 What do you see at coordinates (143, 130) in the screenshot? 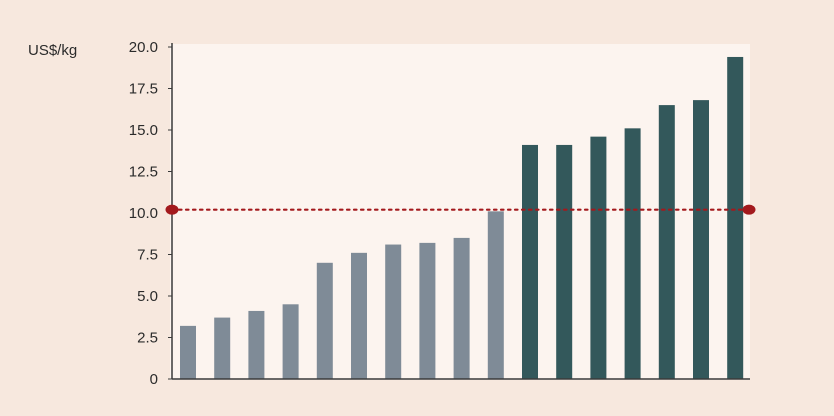
I see `y-tick-label: 15.0` at bounding box center [143, 130].